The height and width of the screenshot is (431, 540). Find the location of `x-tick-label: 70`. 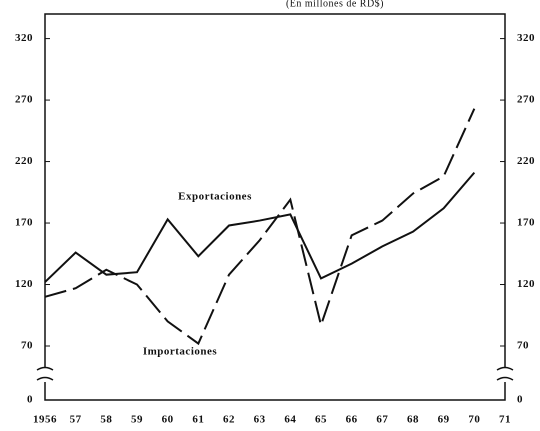

x-tick-label: 70 is located at coordinates (474, 420).